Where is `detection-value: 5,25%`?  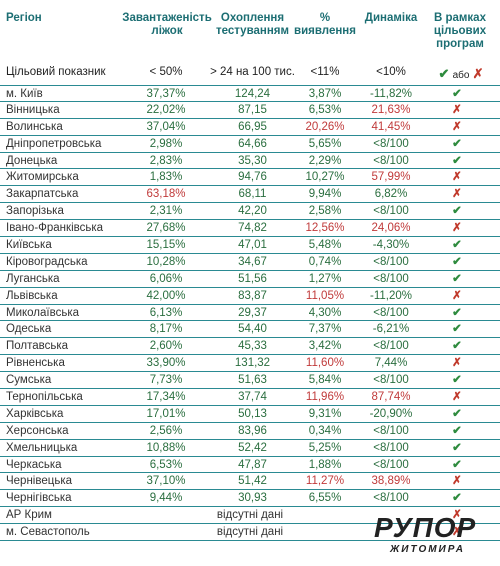 detection-value: 5,25% is located at coordinates (325, 447).